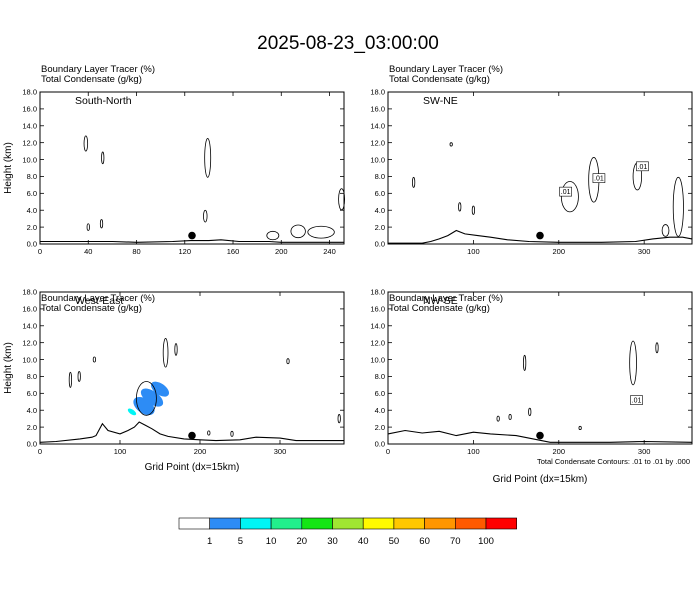 The image size is (696, 612). Describe the element at coordinates (32, 210) in the screenshot. I see `y-tick-label: 4.0` at that location.